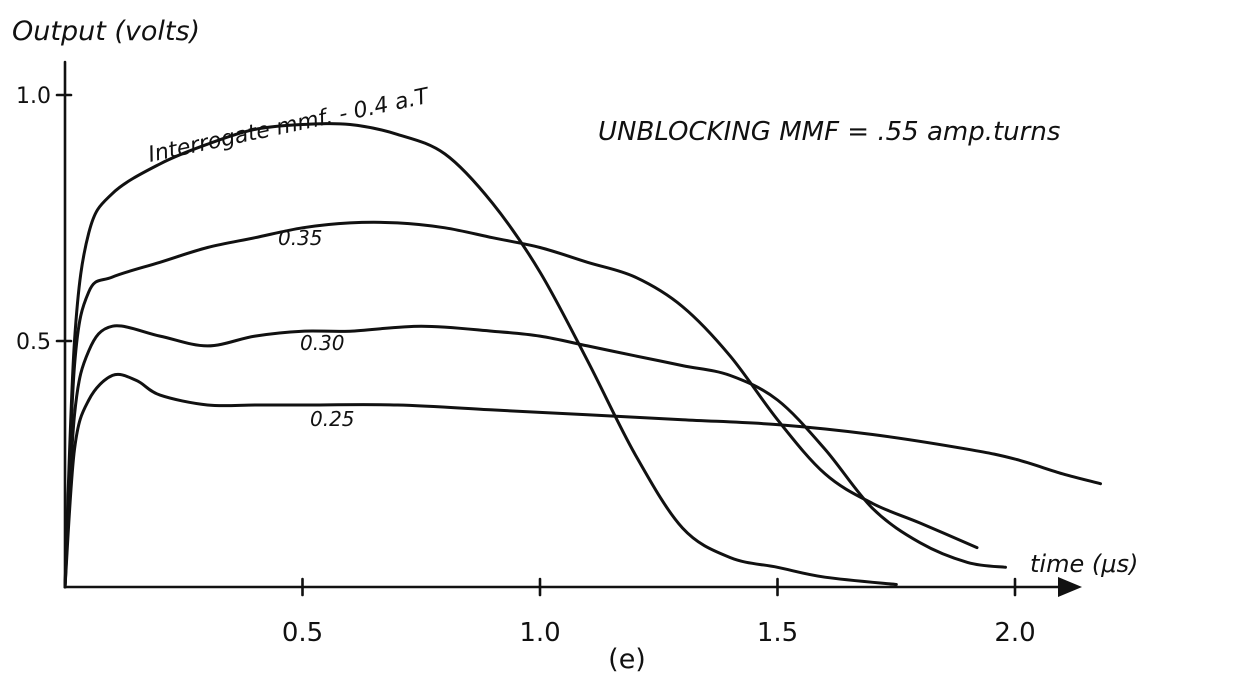  I want to click on x-axis-arrowhead, so click(1070, 587).